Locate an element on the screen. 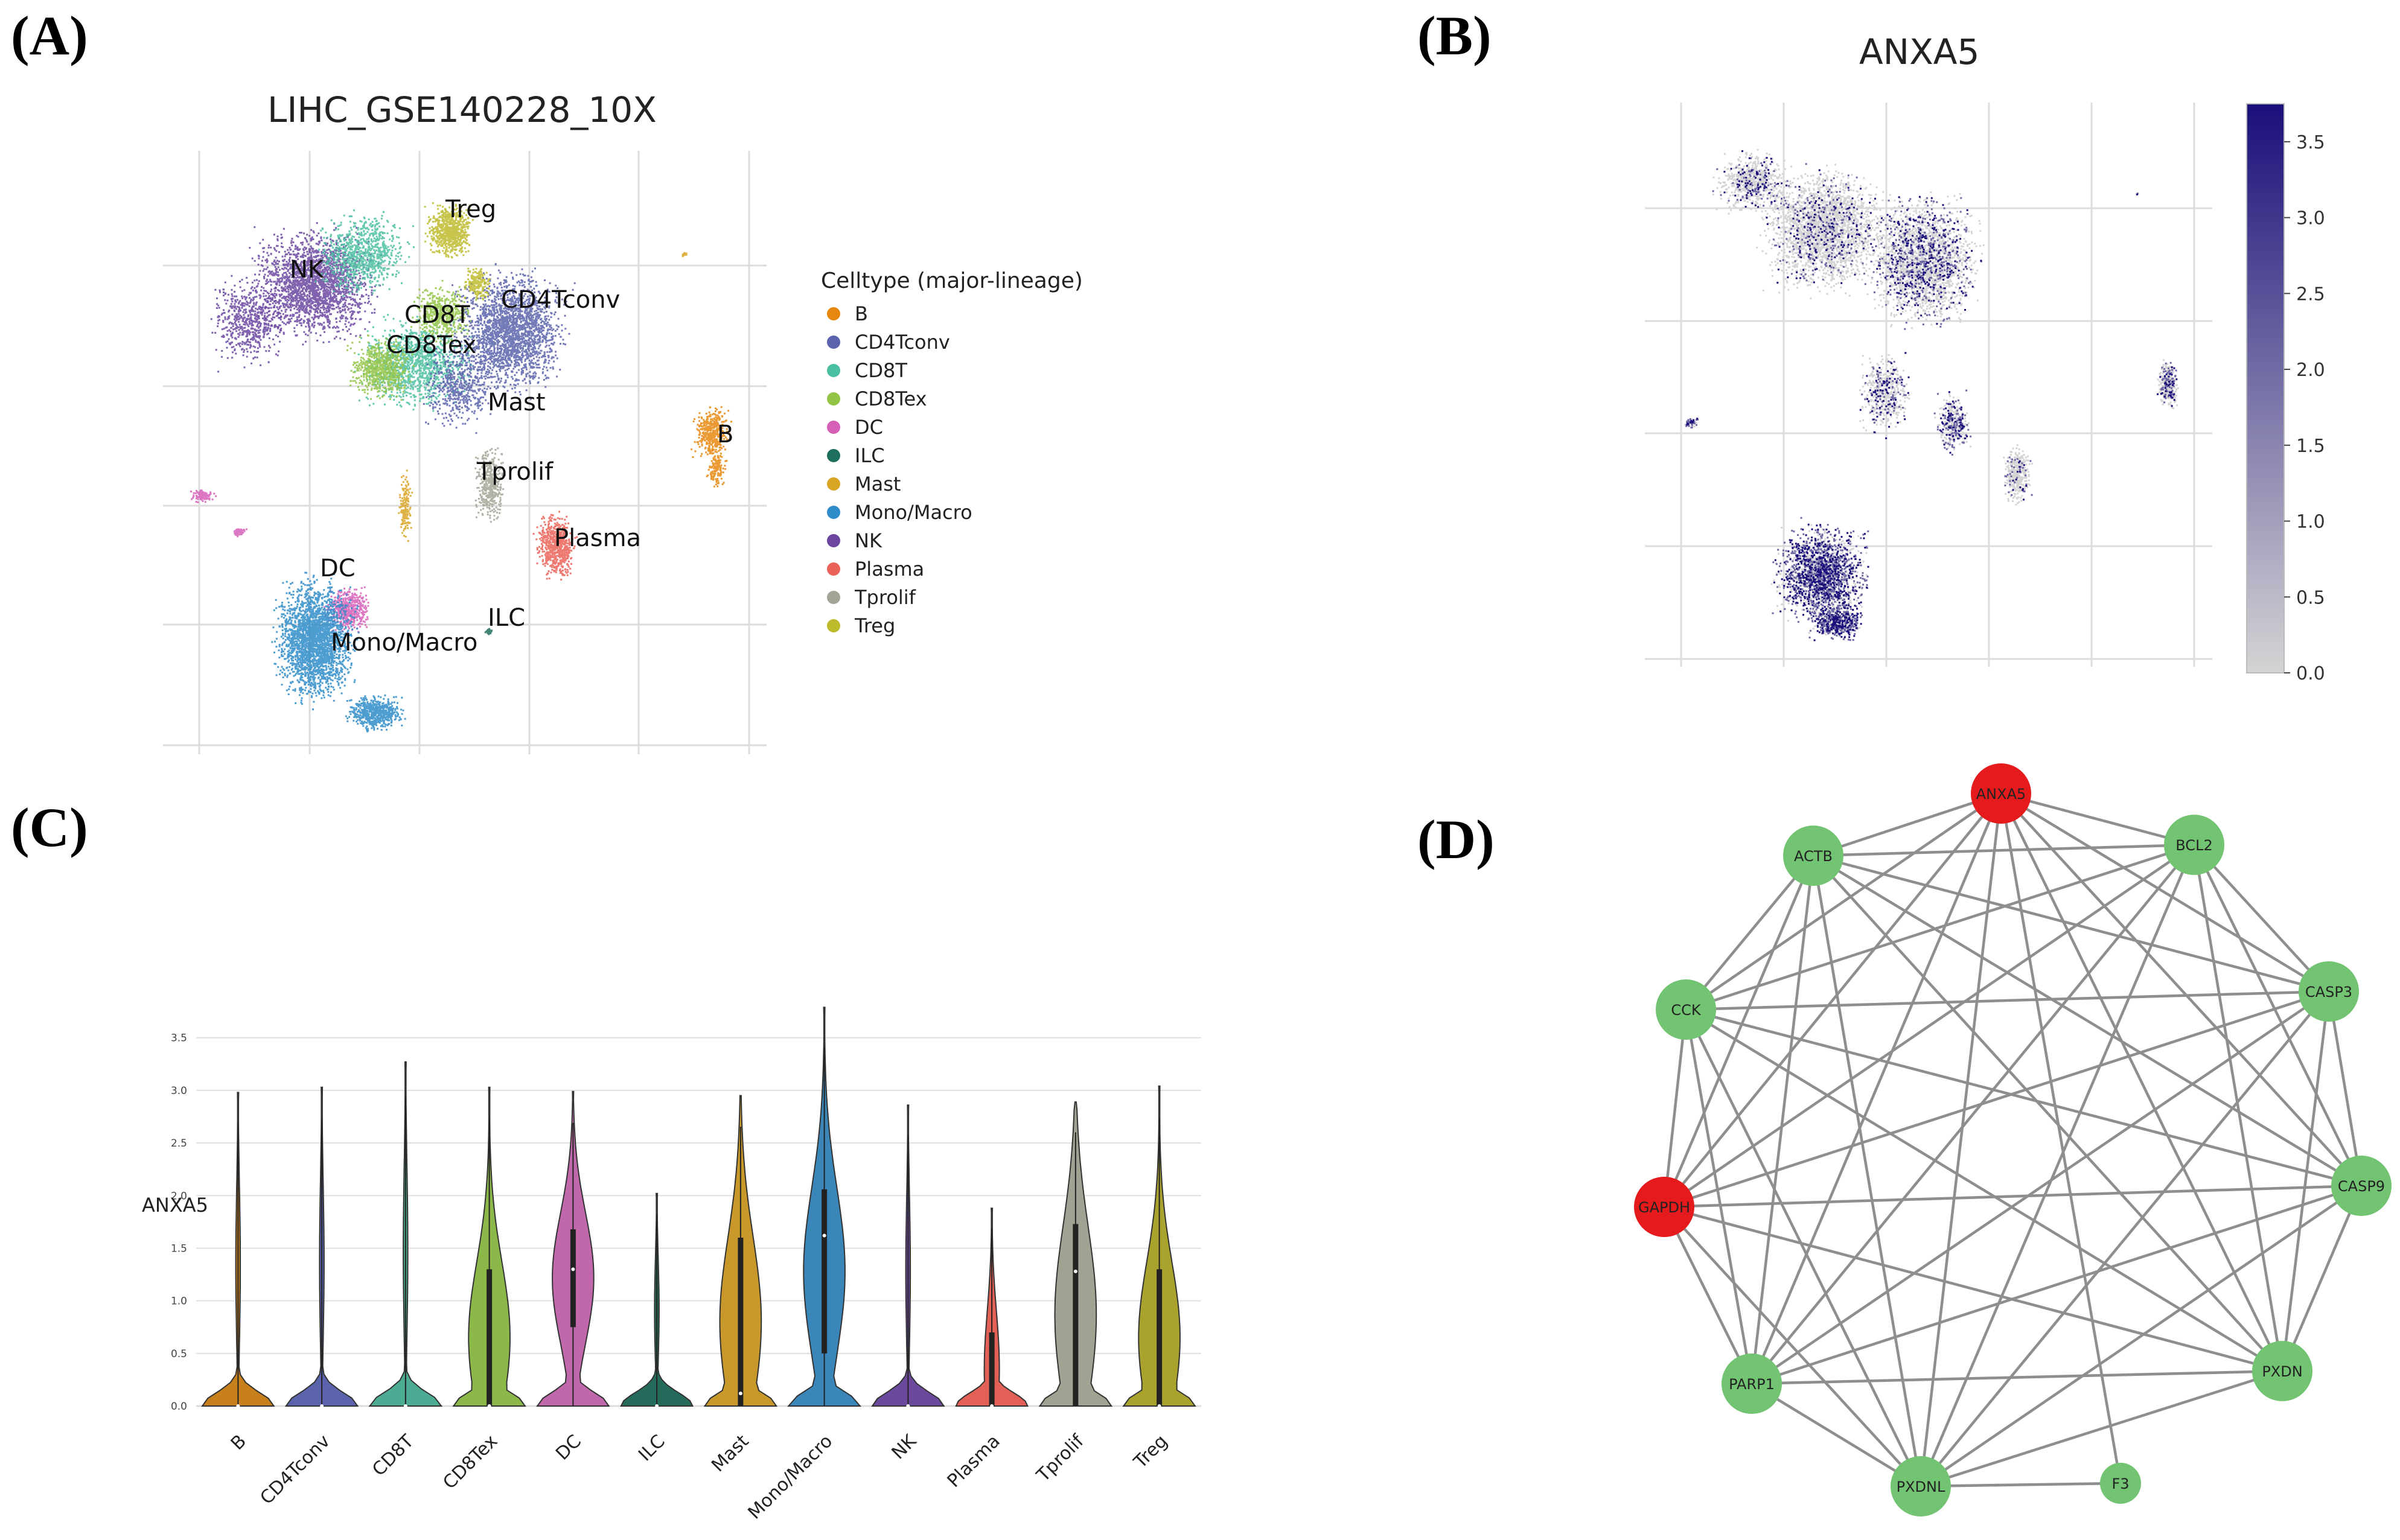 Image resolution: width=2400 pixels, height=1540 pixels. legend-label: ILC is located at coordinates (870, 455).